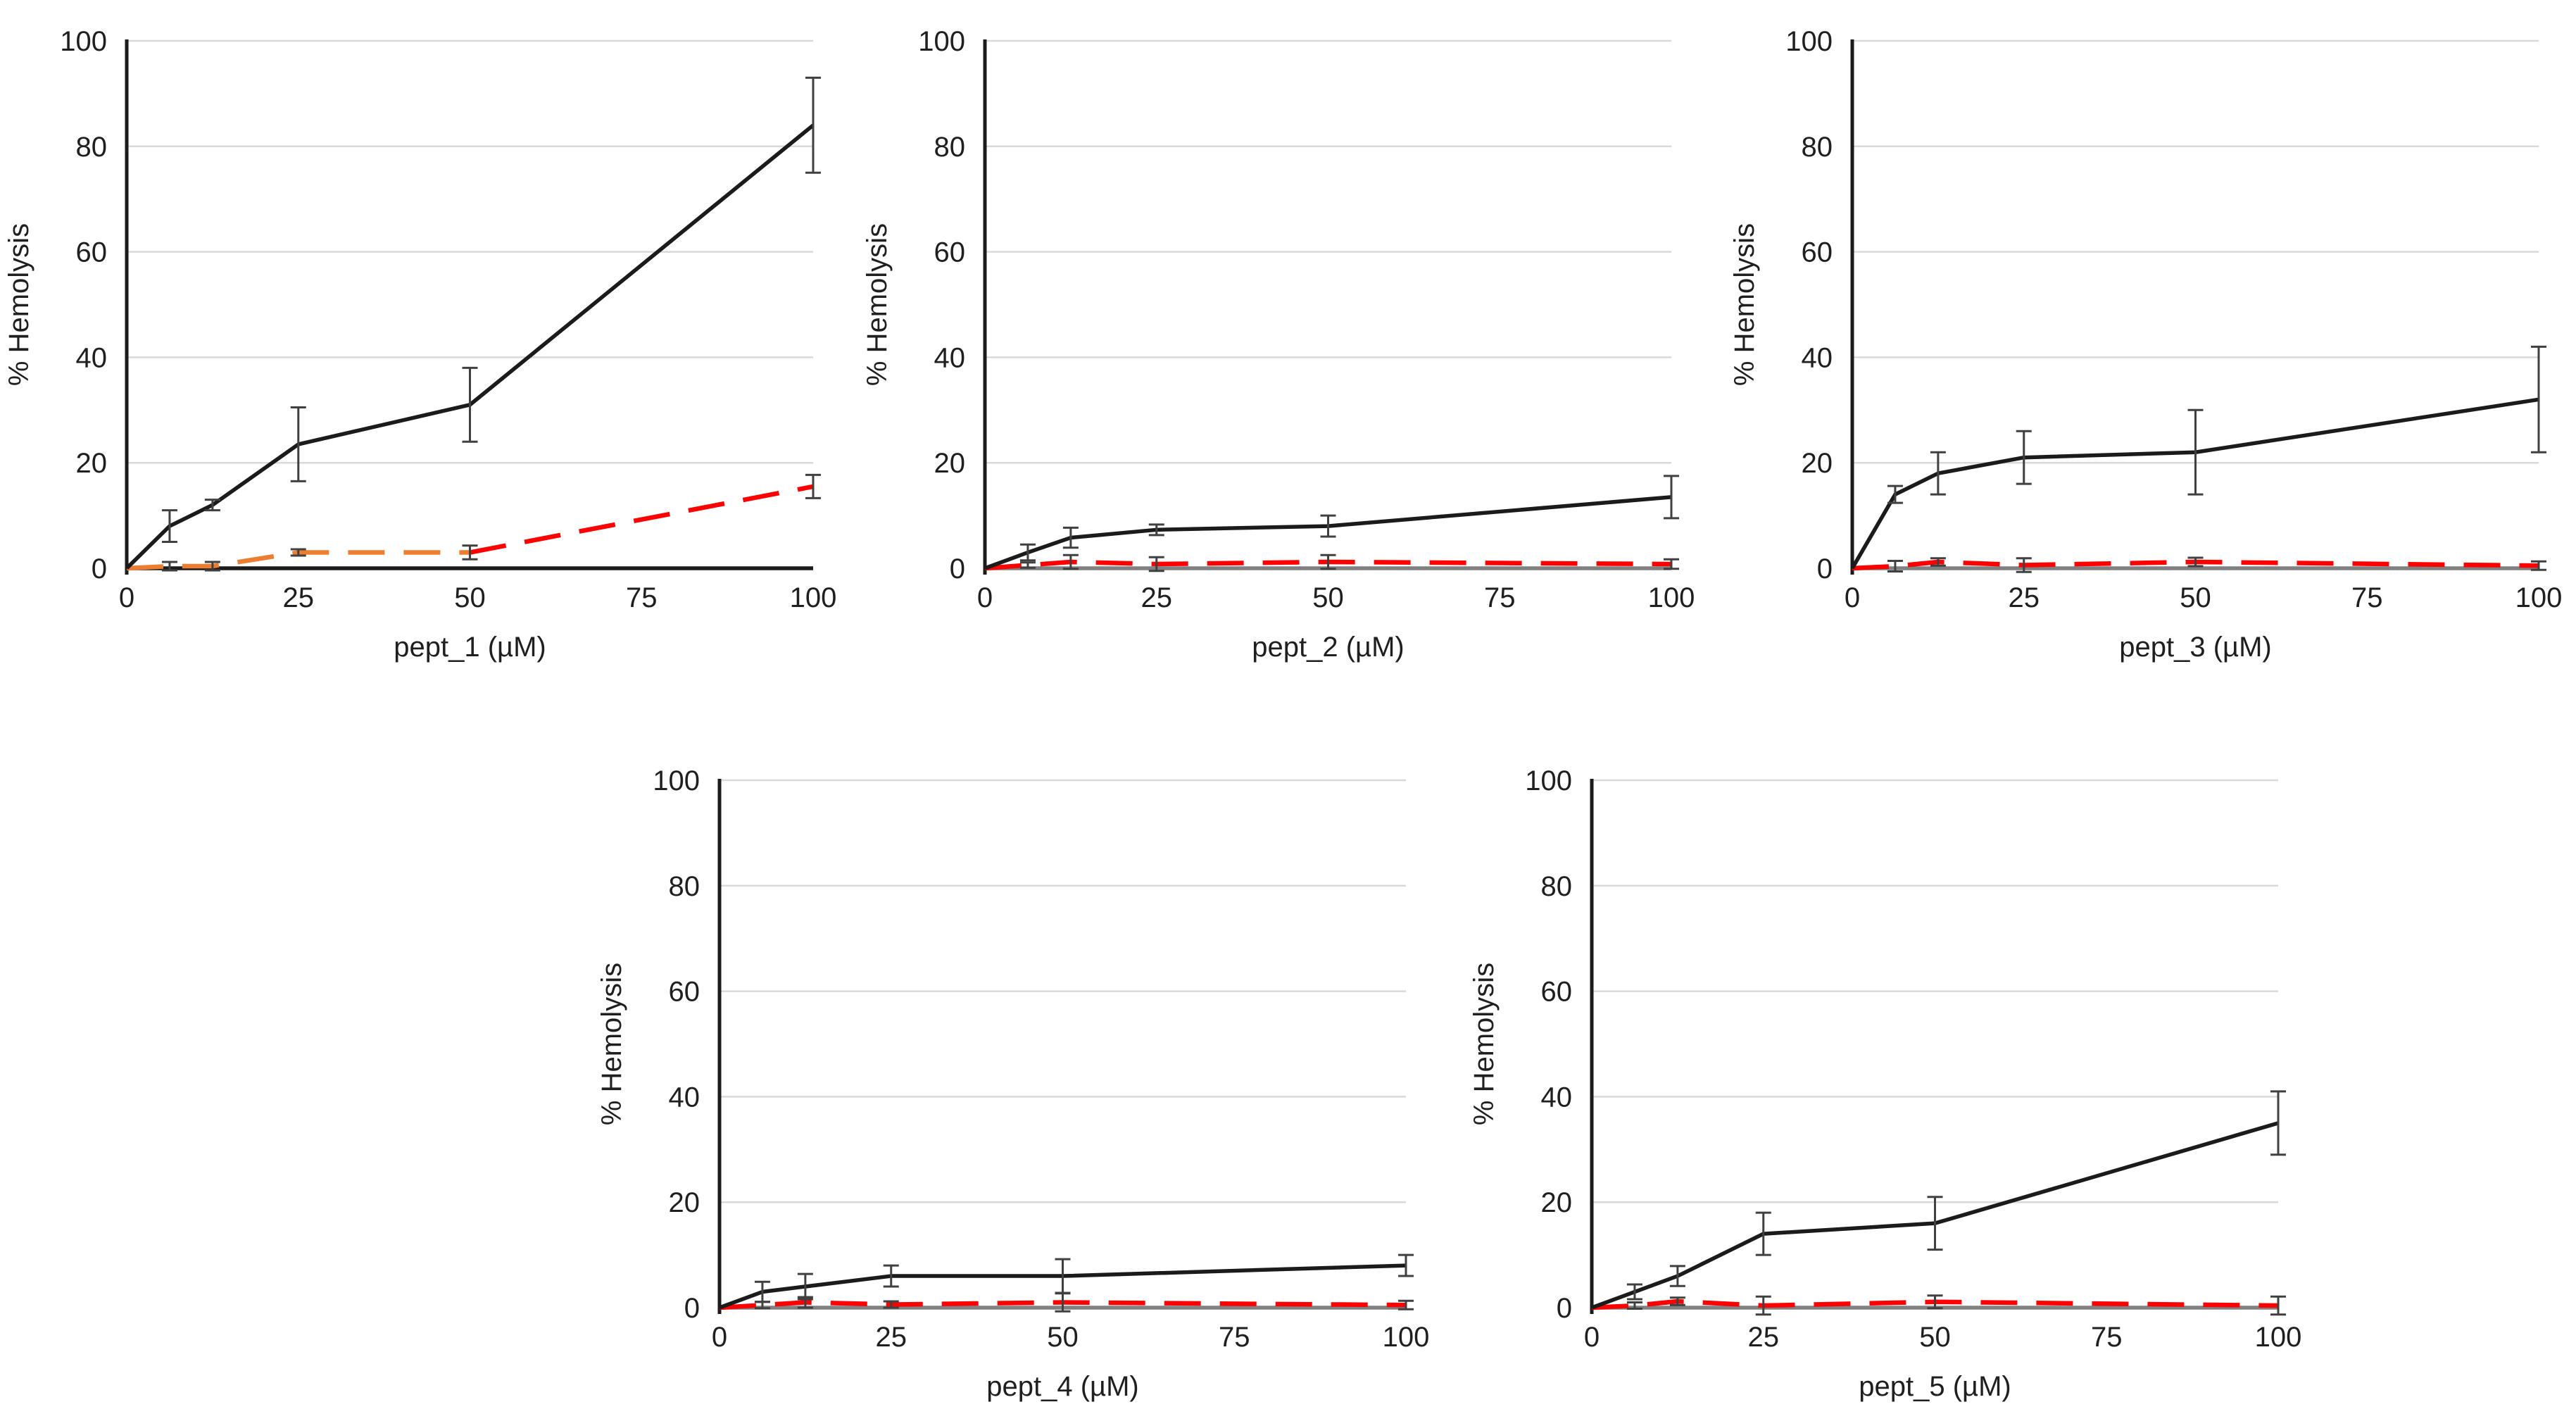 This screenshot has height=1414, width=2576. I want to click on x-axis-title: pept_2 (µM), so click(1328, 647).